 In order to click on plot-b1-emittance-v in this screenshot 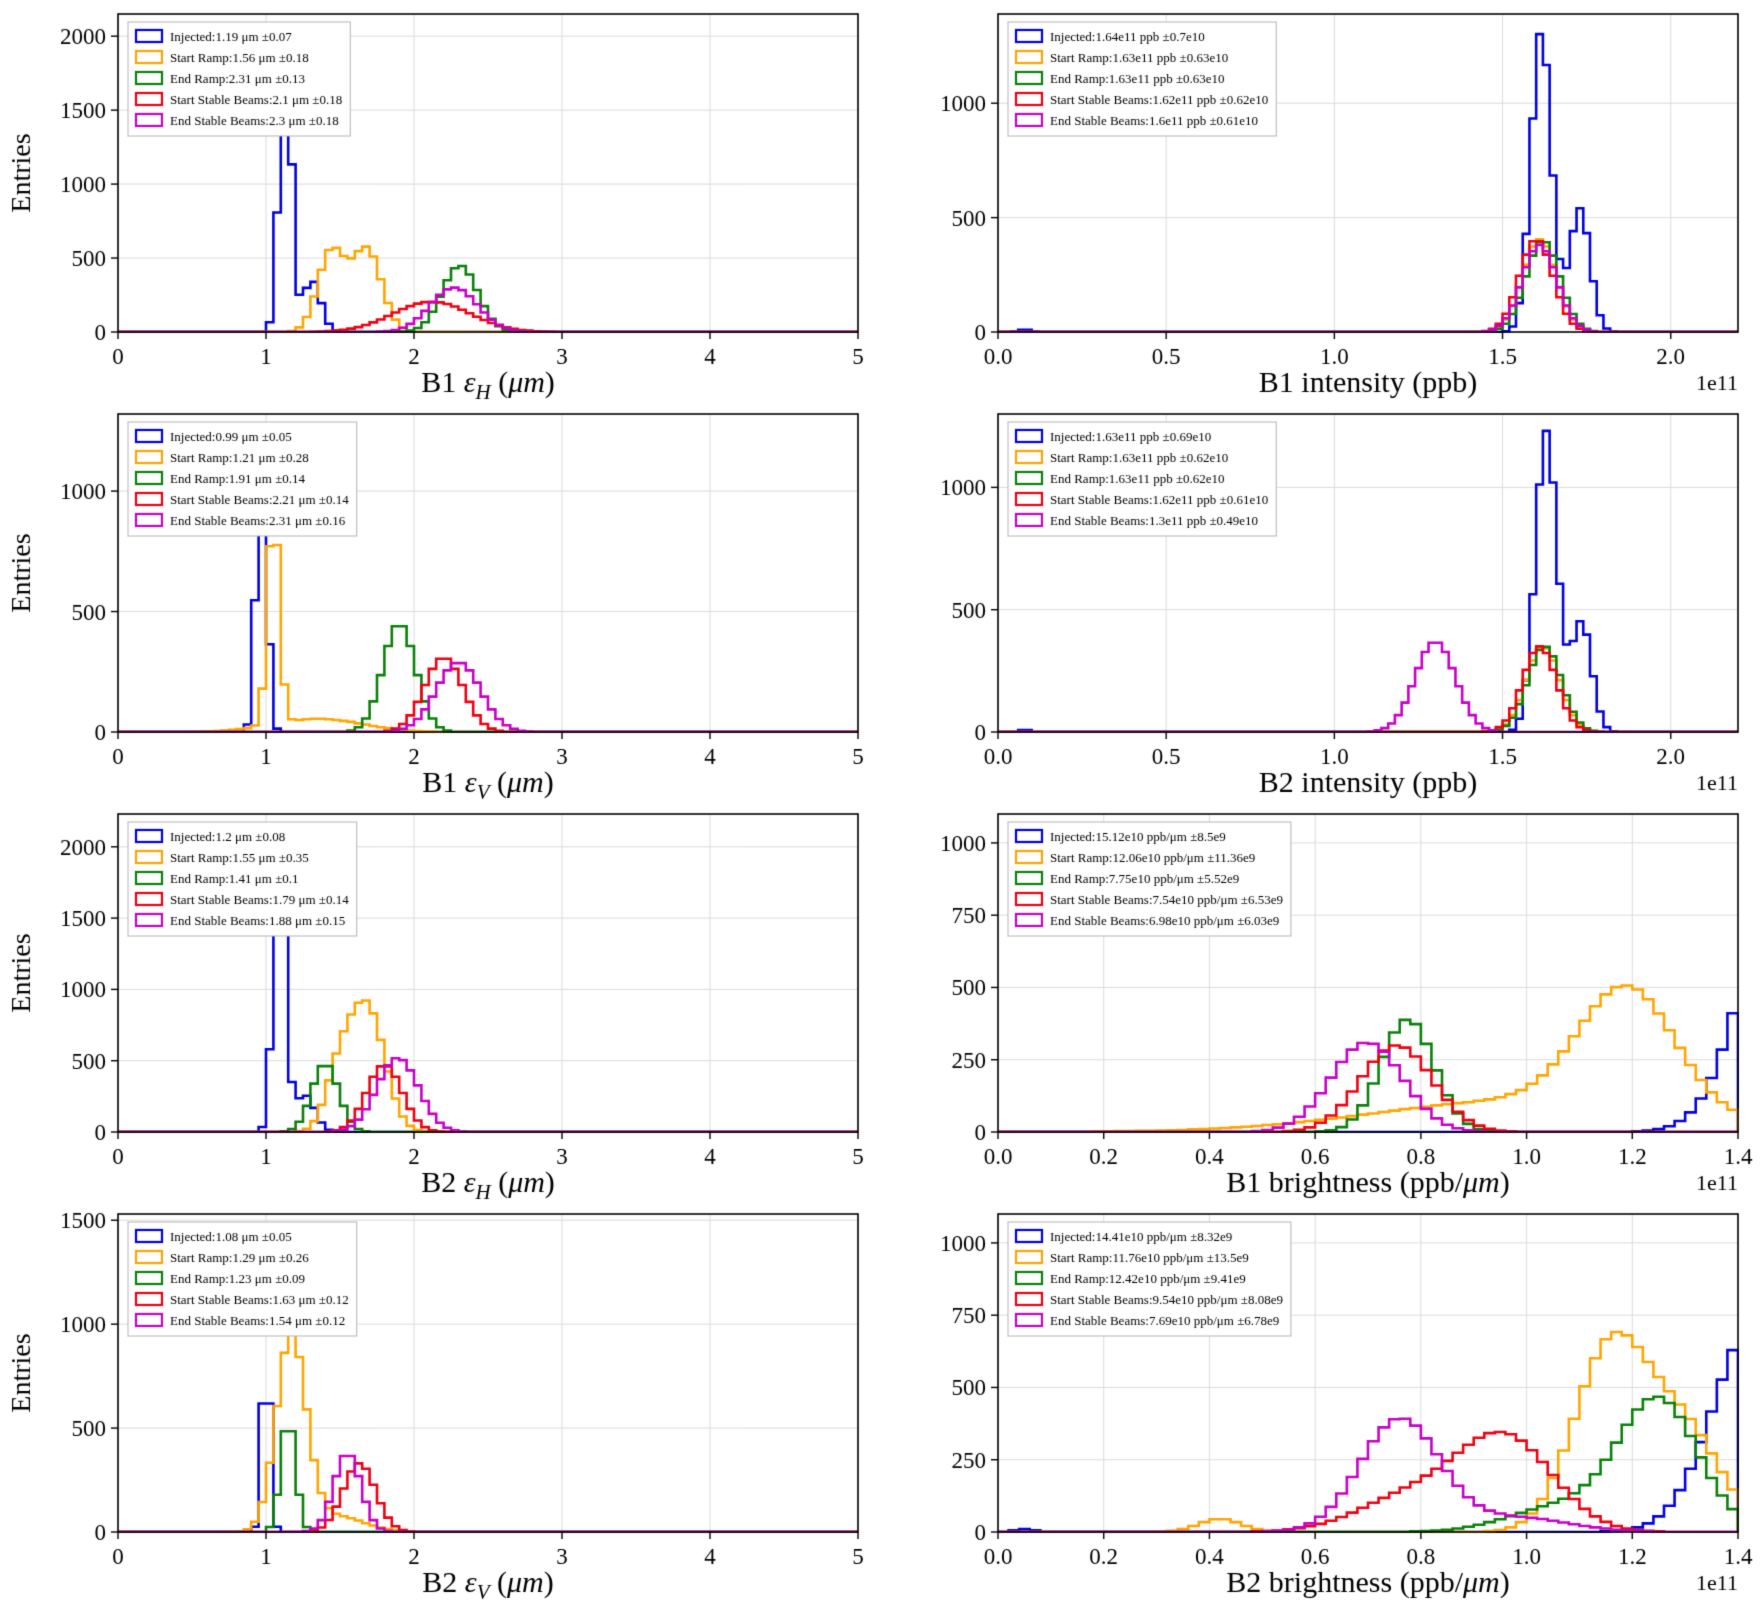, I will do `click(440, 600)`.